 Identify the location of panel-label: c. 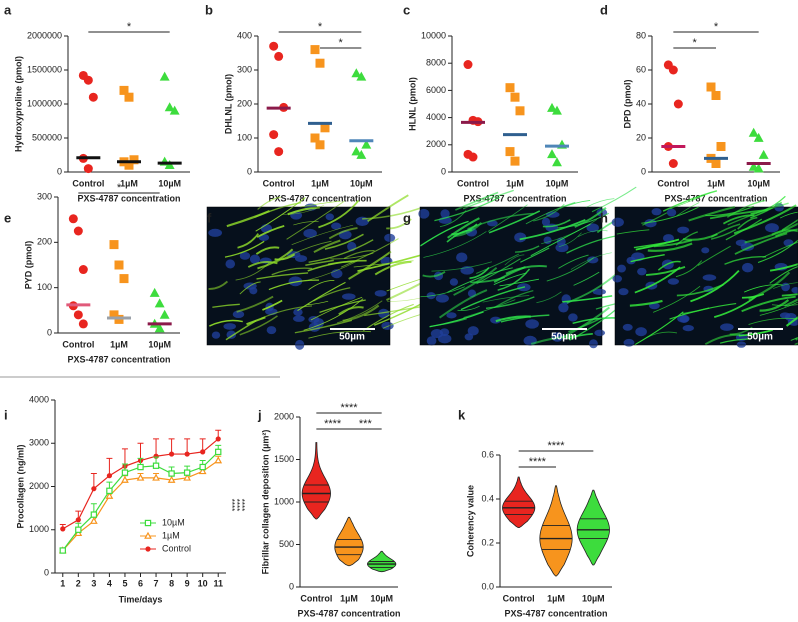
(406, 9).